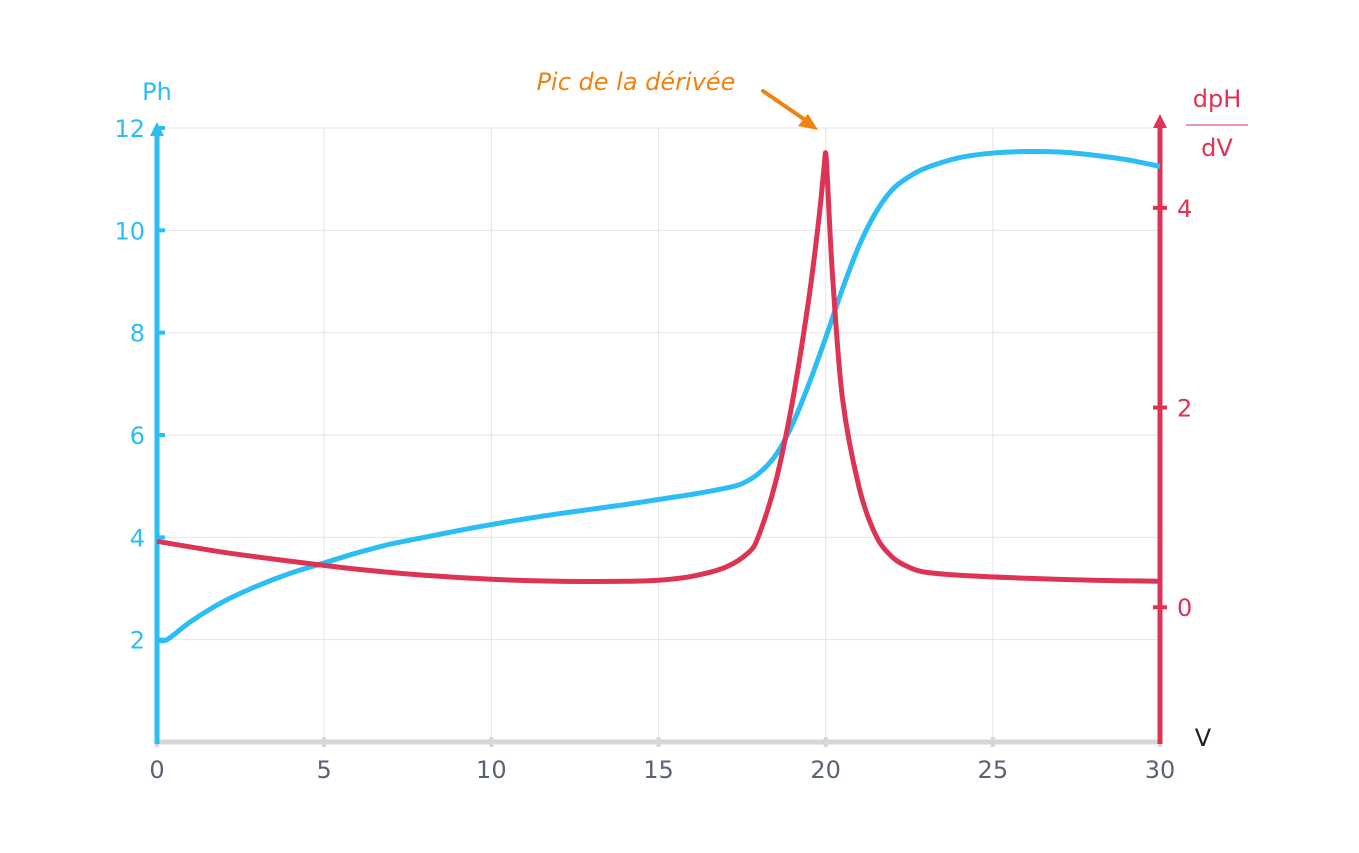 The height and width of the screenshot is (853, 1359). Describe the element at coordinates (1217, 99) in the screenshot. I see `y-right-axis-title-numerator: dpH` at that location.